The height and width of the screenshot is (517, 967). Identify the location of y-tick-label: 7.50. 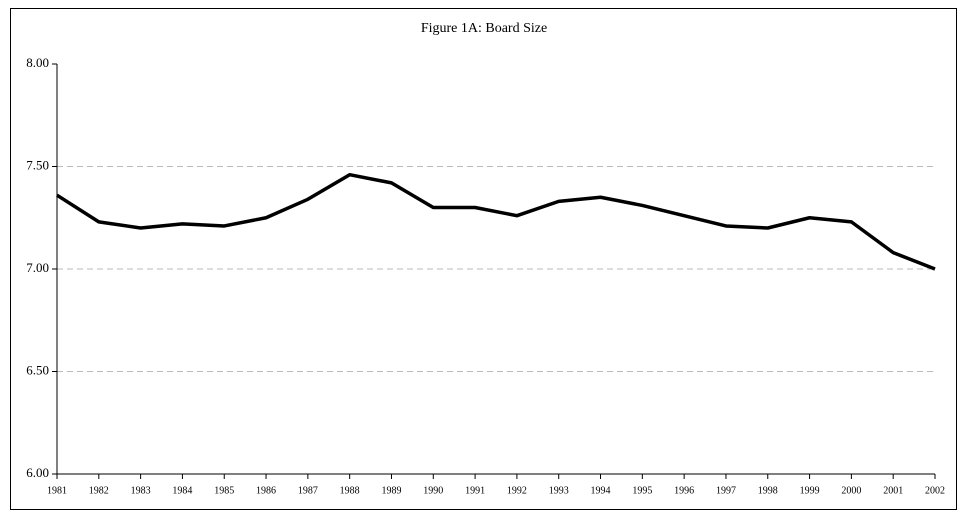
(37, 164).